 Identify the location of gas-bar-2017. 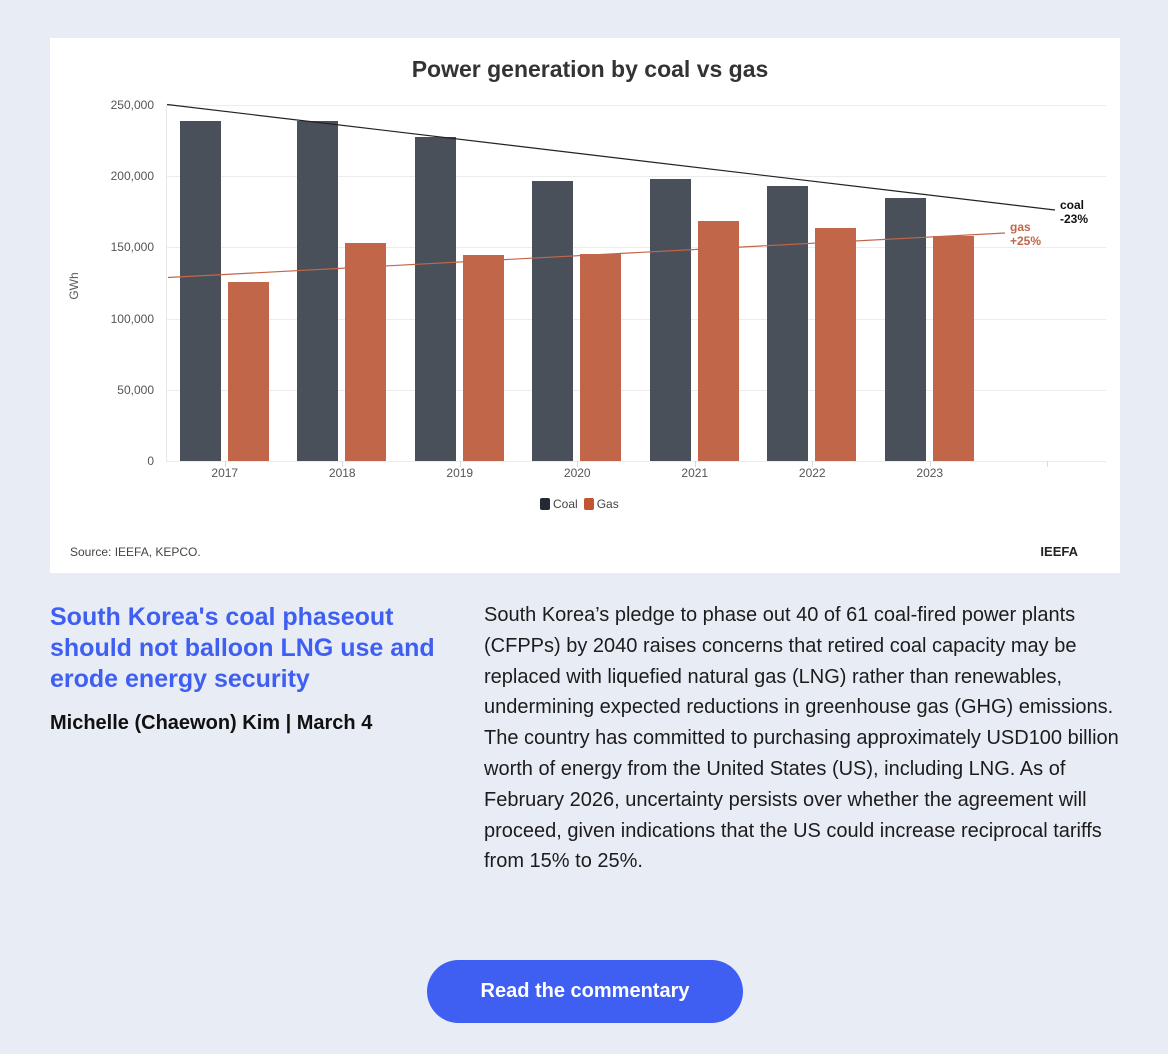
(248, 371).